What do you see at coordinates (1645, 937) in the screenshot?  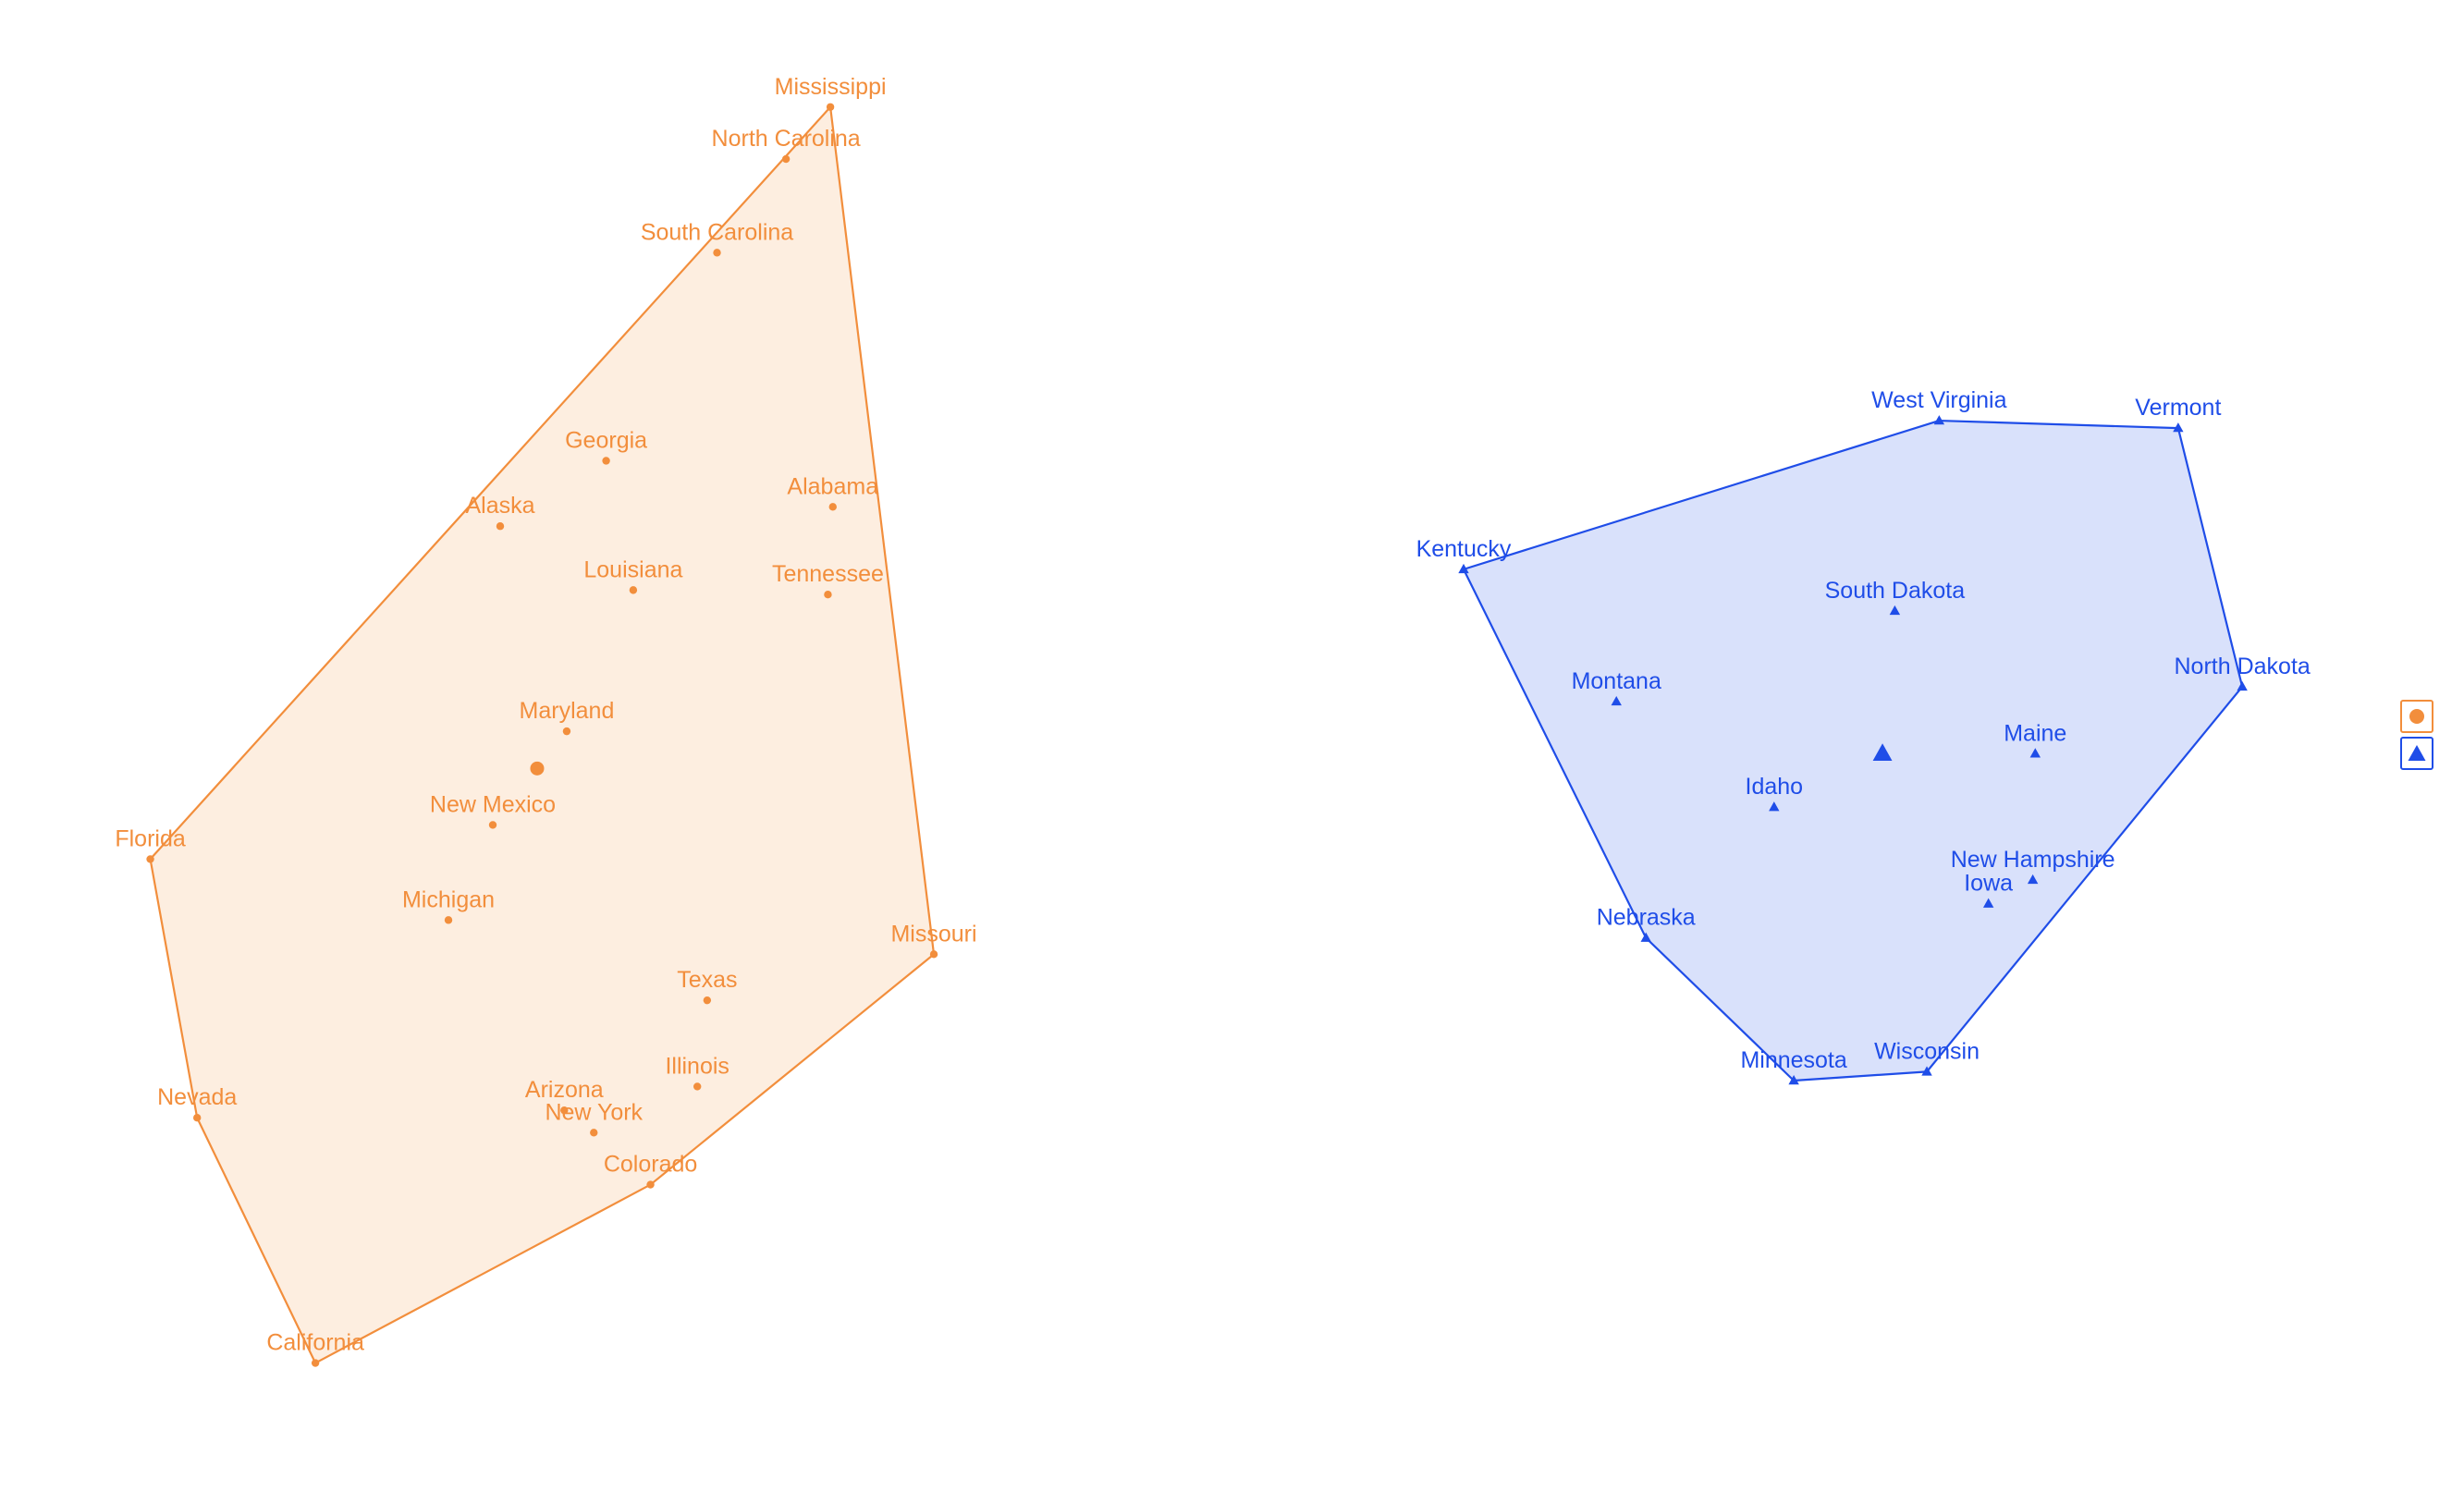 I see `point-nebraska` at bounding box center [1645, 937].